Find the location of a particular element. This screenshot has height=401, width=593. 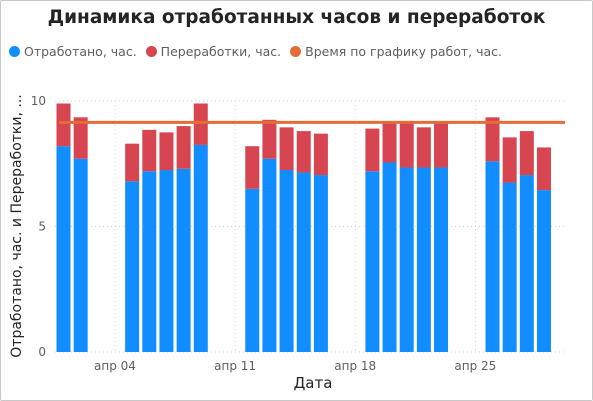

legend-label-overtime: Переработки, час. is located at coordinates (221, 51).